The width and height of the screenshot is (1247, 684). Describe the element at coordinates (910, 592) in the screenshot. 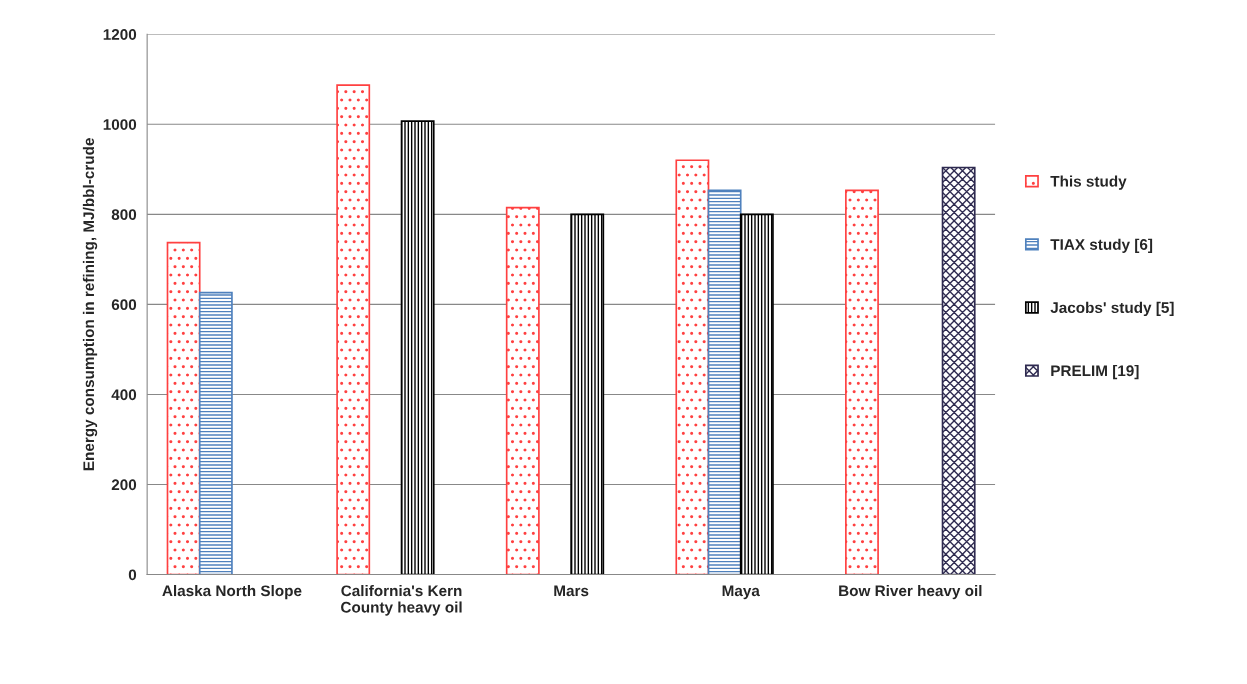

I see `x-tick-label: Bow River heavy oil` at that location.